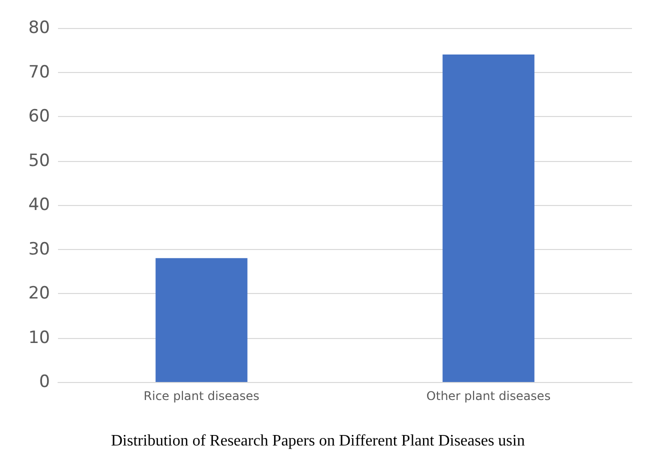  What do you see at coordinates (39, 294) in the screenshot?
I see `y-tick-label: 20` at bounding box center [39, 294].